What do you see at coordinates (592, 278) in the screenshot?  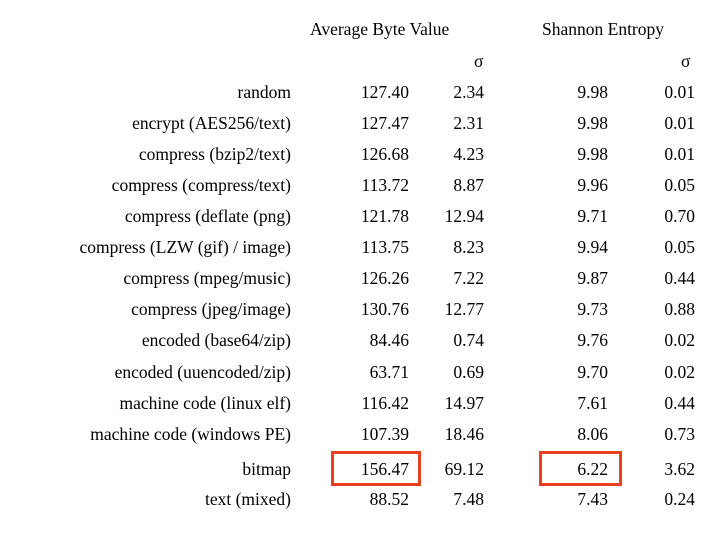 I see `cell-entropy: 9.87` at bounding box center [592, 278].